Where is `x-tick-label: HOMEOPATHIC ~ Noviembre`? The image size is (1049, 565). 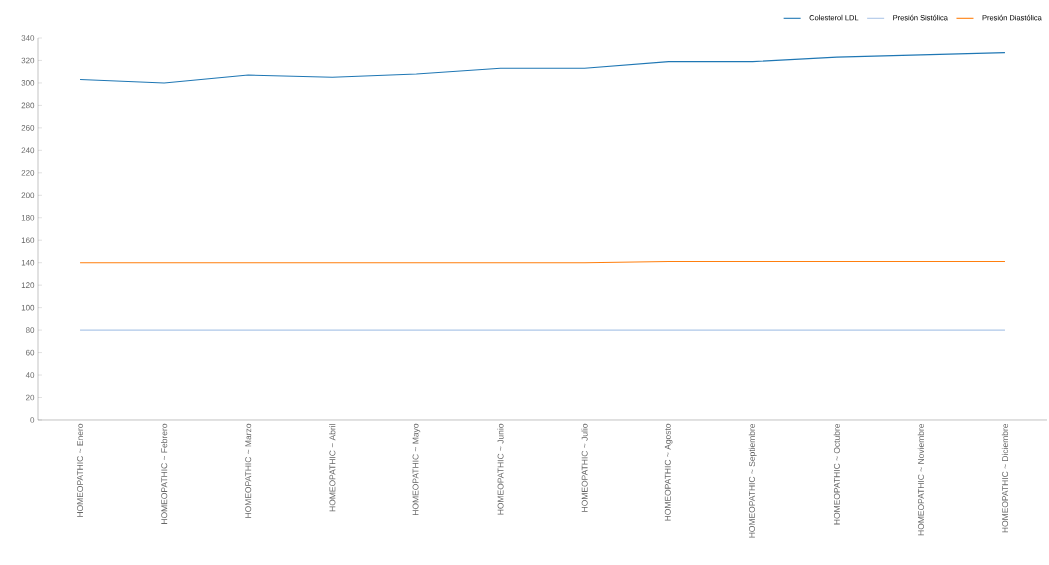
x-tick-label: HOMEOPATHIC ~ Noviembre is located at coordinates (920, 479).